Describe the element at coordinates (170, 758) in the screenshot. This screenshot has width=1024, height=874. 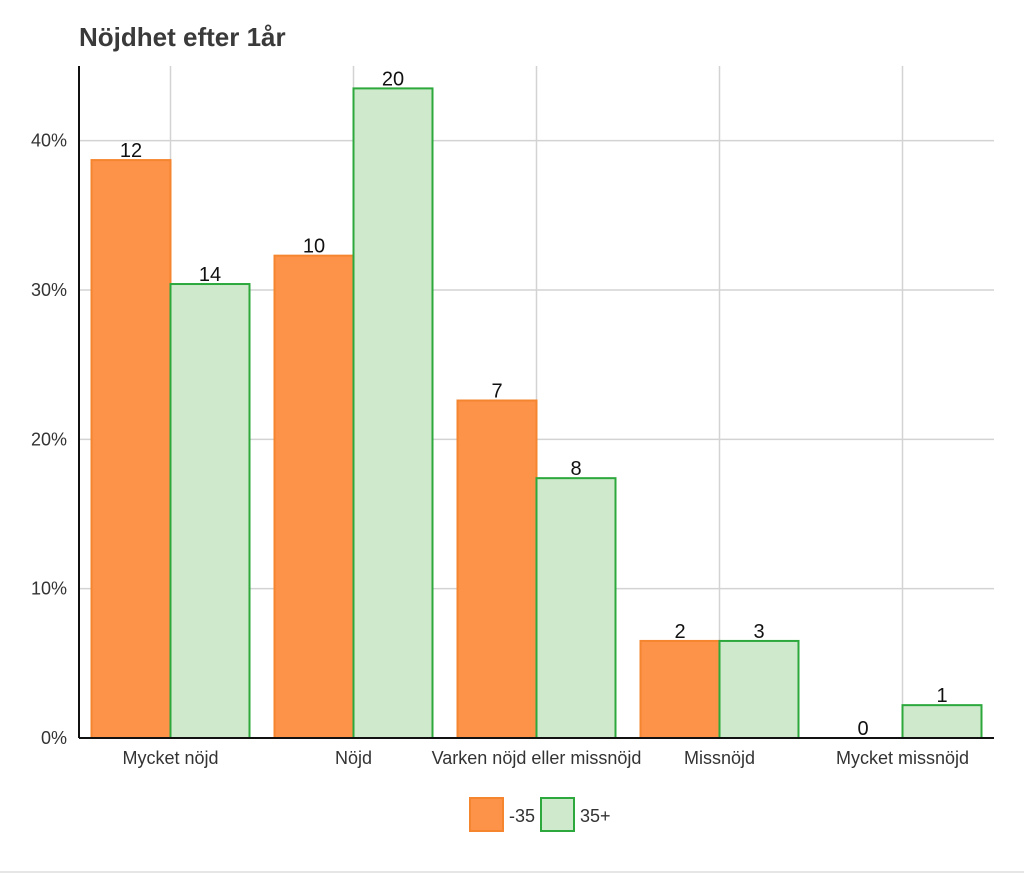
I see `x-tick-label: Mycket nöjd` at that location.